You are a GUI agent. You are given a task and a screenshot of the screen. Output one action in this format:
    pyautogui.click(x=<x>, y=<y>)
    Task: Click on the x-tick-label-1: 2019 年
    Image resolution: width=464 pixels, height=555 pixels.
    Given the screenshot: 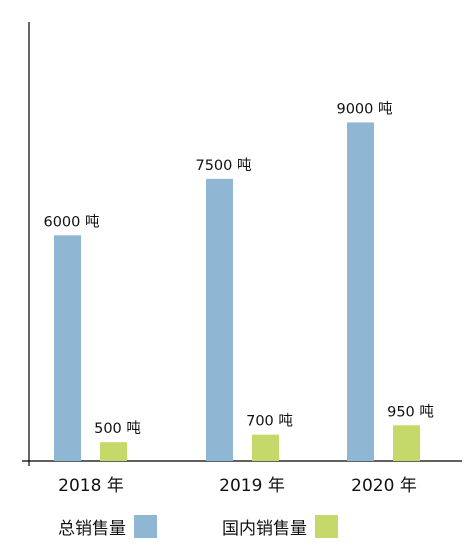 What is the action you would take?
    pyautogui.click(x=252, y=486)
    